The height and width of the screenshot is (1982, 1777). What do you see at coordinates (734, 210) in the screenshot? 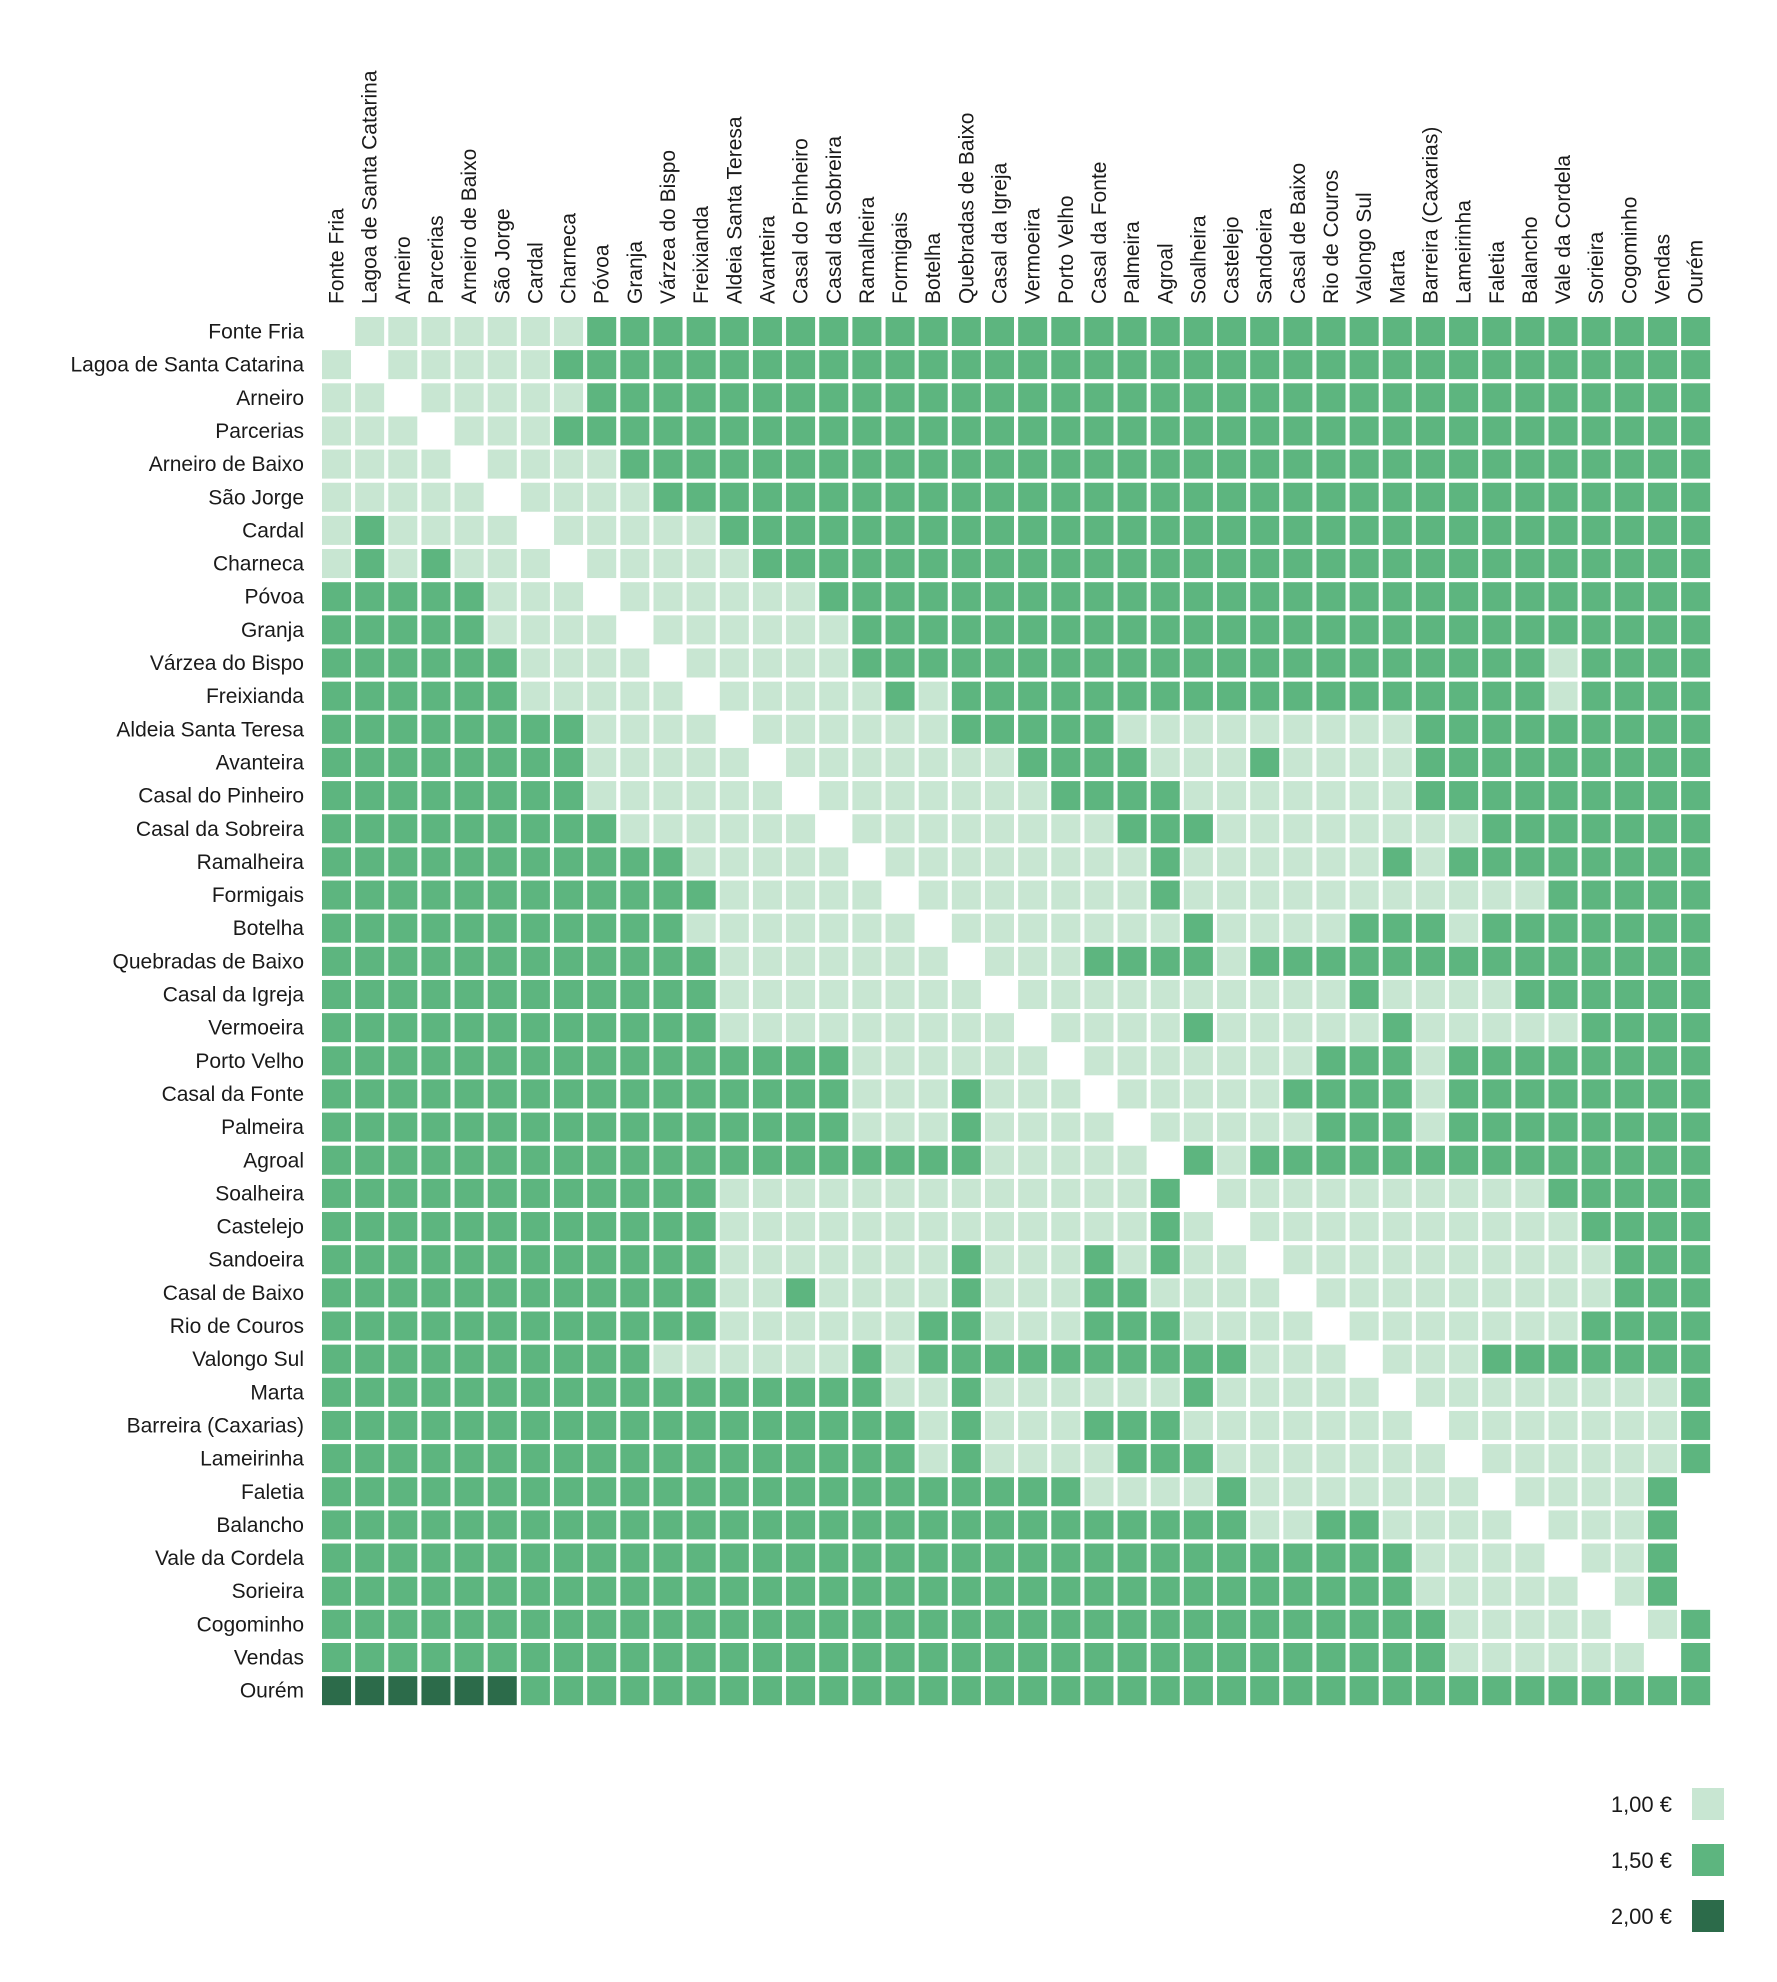
I see `column-label: Aldeia Santa Teresa` at bounding box center [734, 210].